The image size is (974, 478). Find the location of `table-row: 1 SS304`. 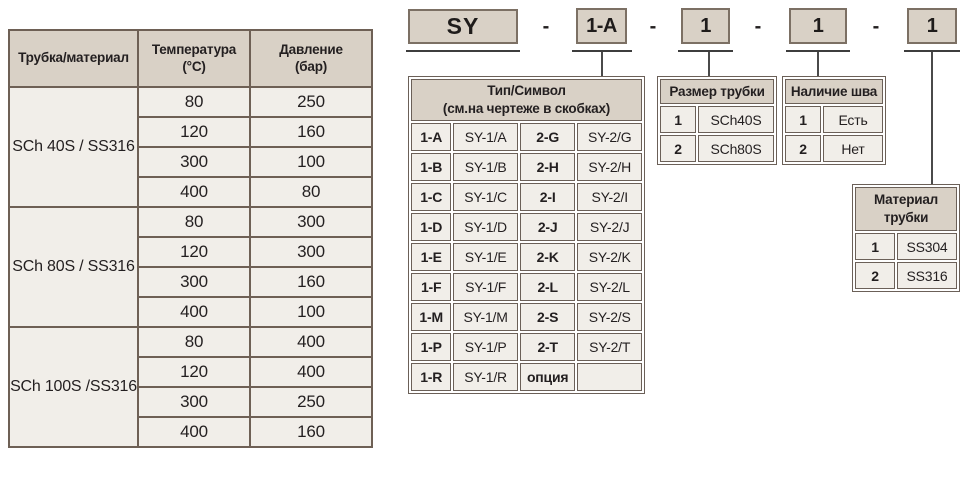

table-row: 1 SS304 is located at coordinates (906, 246).